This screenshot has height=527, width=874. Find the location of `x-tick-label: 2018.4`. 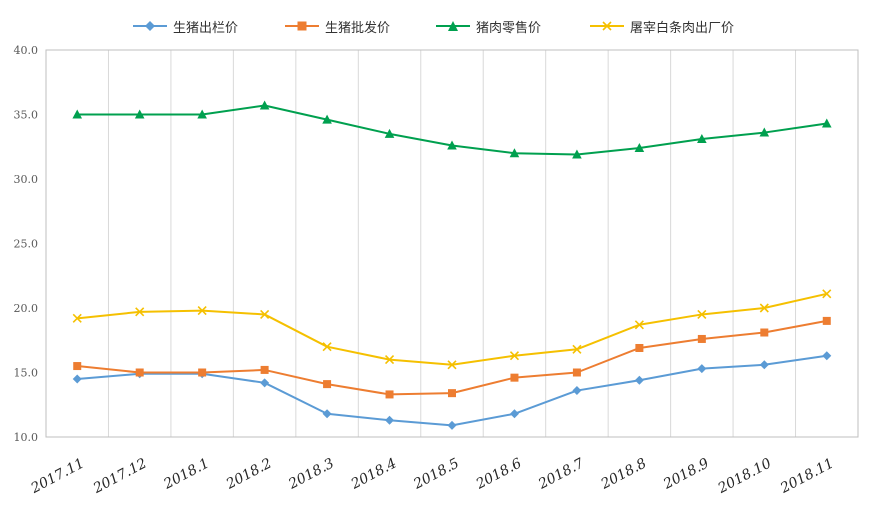

x-tick-label: 2018.4 is located at coordinates (374, 474).